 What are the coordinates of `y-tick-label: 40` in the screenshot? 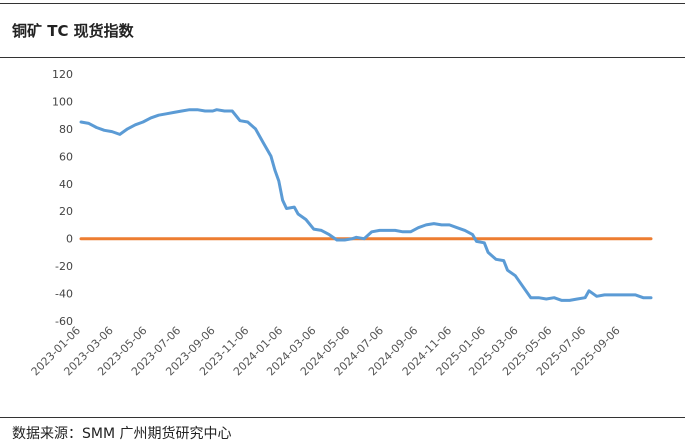 It's located at (66, 184).